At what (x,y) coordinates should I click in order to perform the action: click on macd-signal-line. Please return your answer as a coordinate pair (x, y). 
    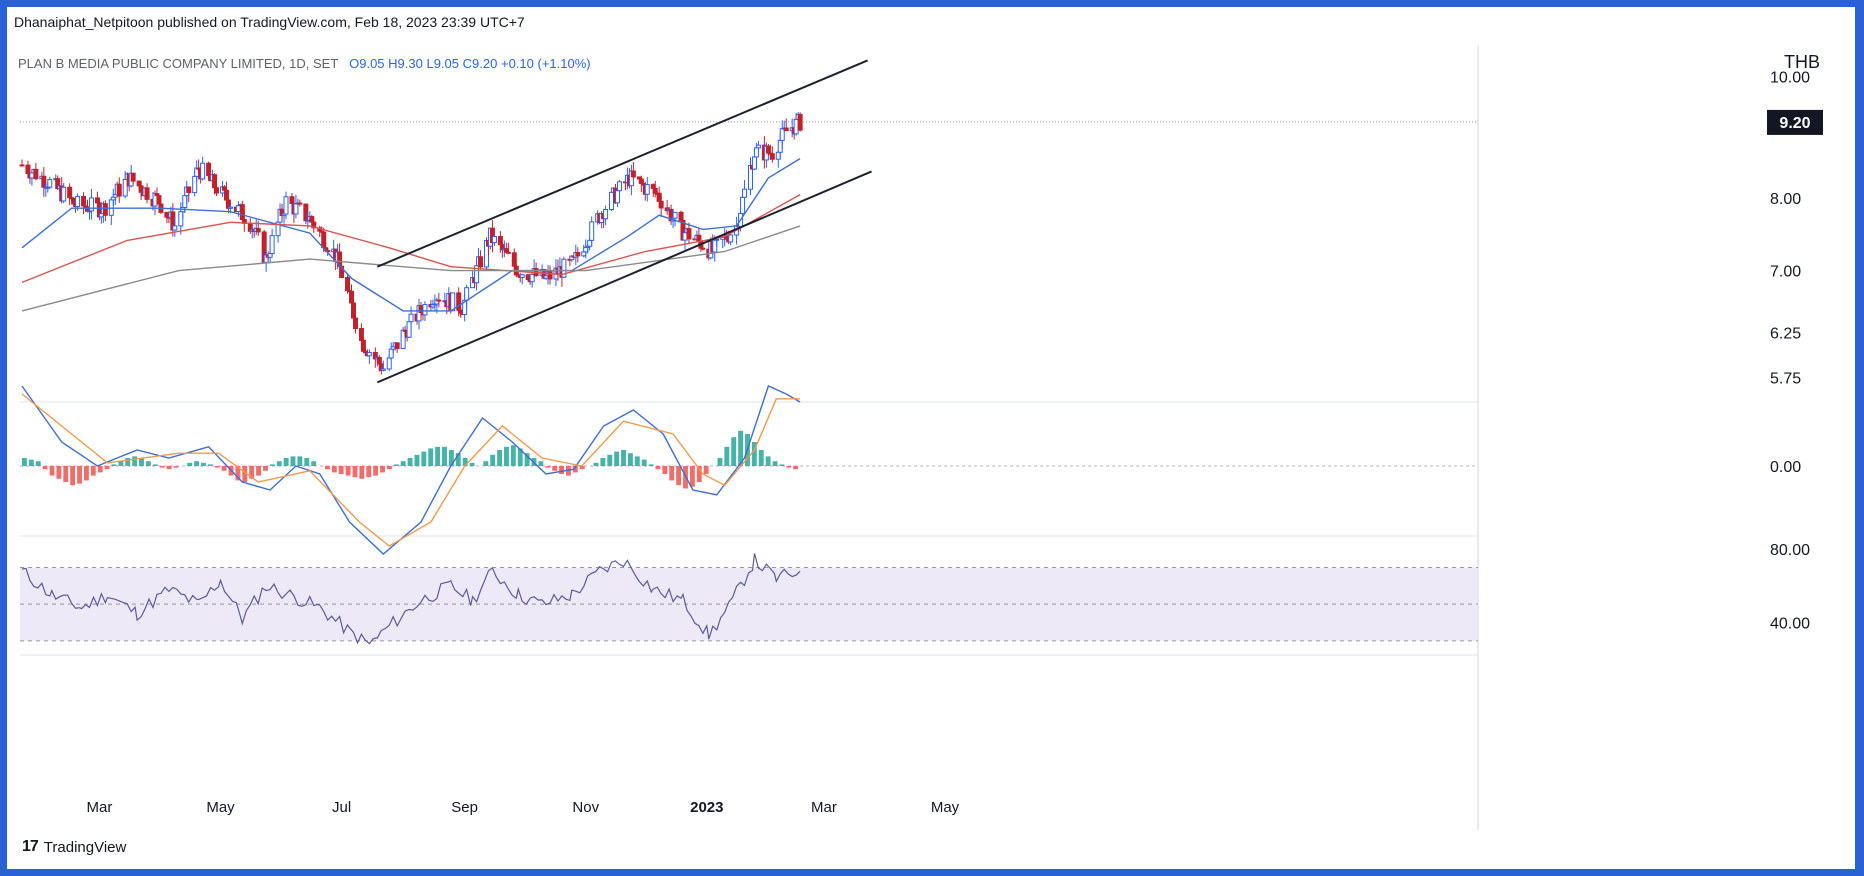
    Looking at the image, I should click on (411, 470).